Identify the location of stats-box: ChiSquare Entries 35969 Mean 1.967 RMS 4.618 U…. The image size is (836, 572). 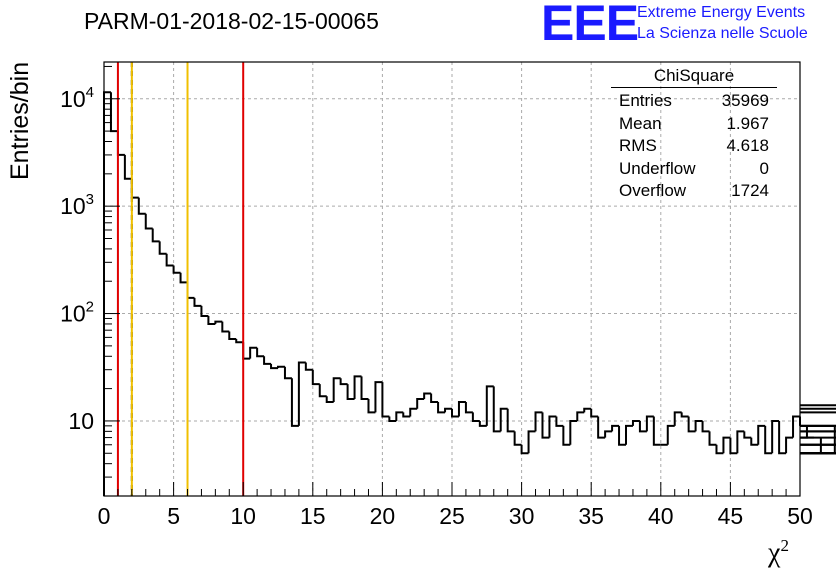
(694, 134).